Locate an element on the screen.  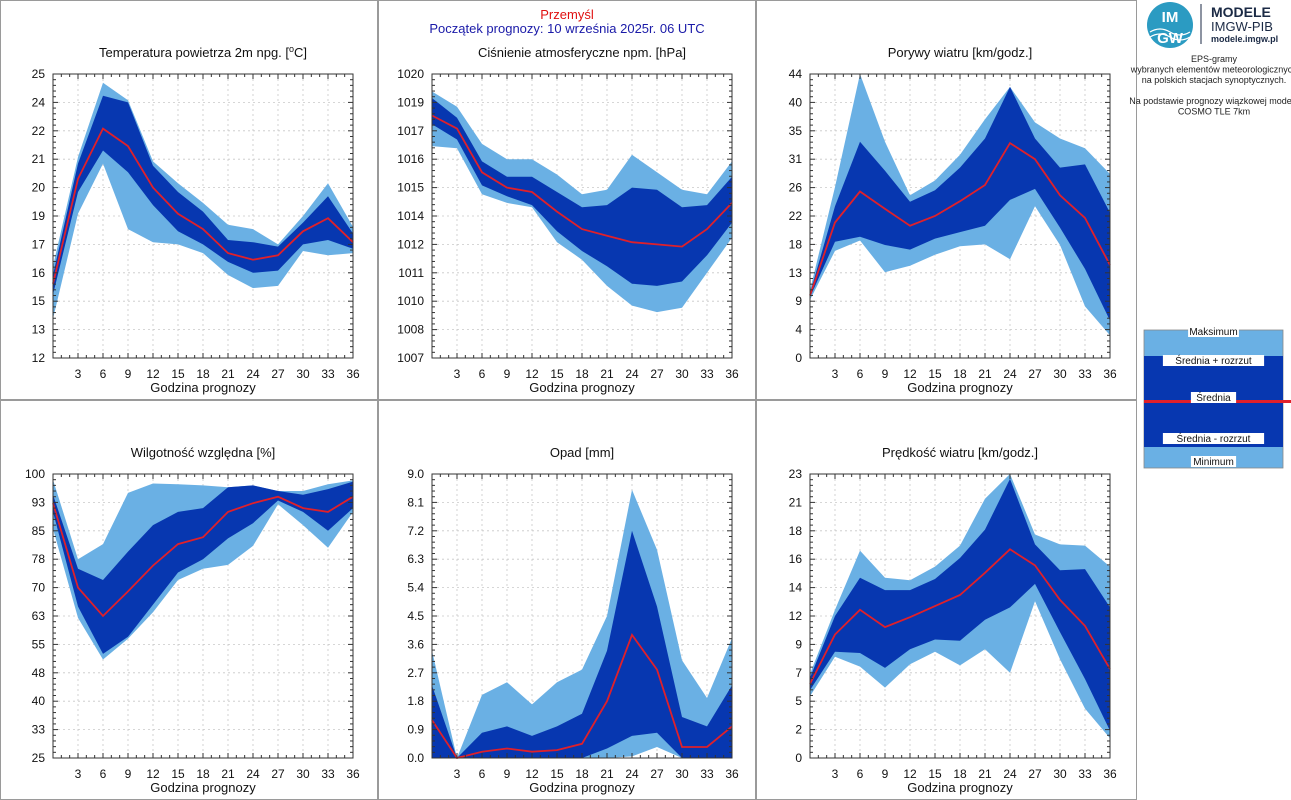
y-tick-label: 70 is located at coordinates (39, 588).